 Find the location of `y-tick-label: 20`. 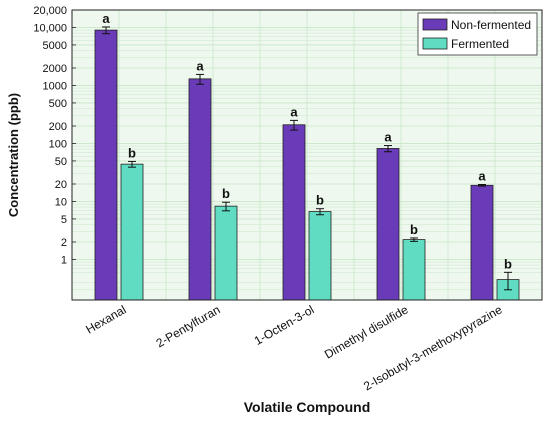

y-tick-label: 20 is located at coordinates (61, 185).